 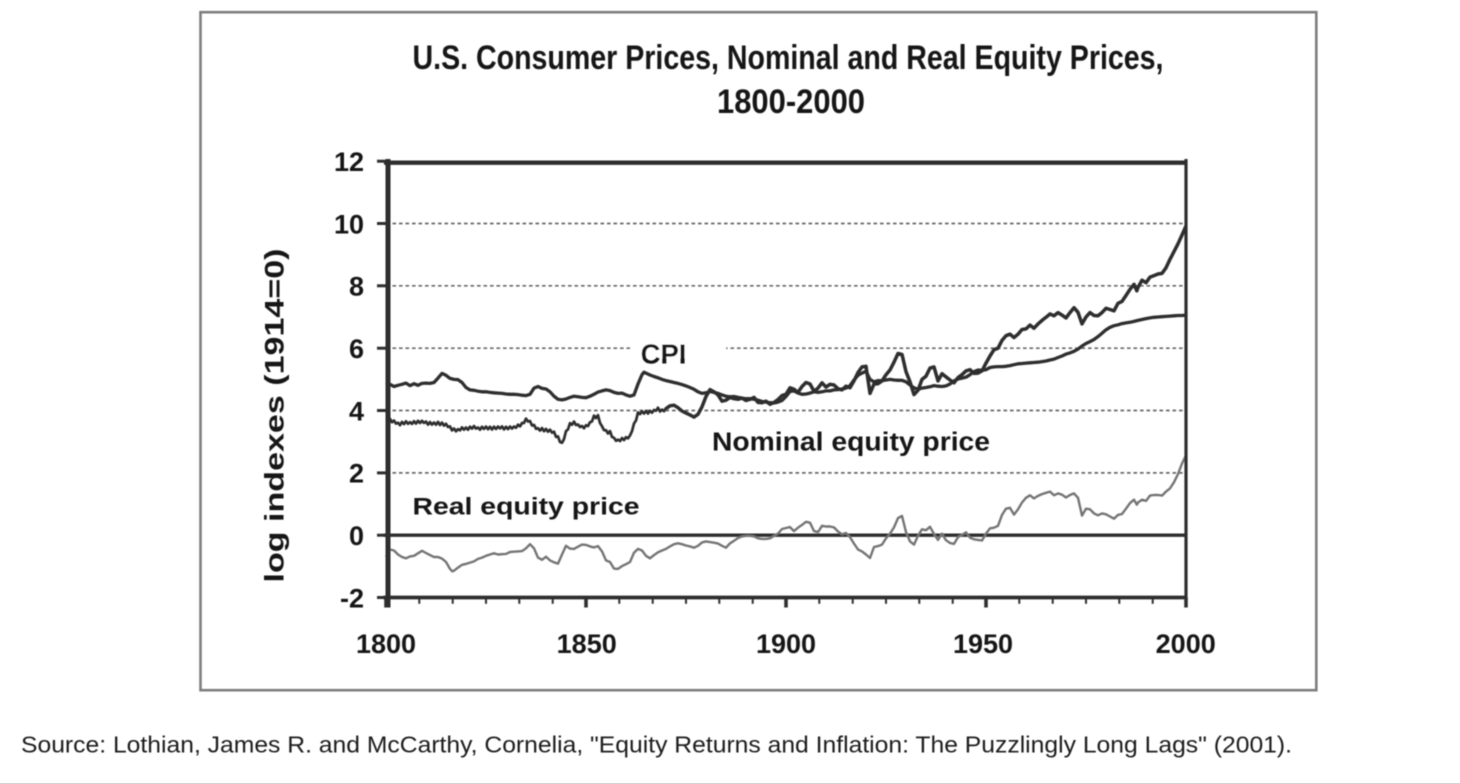 What do you see at coordinates (356, 287) in the screenshot?
I see `svg-text: 8` at bounding box center [356, 287].